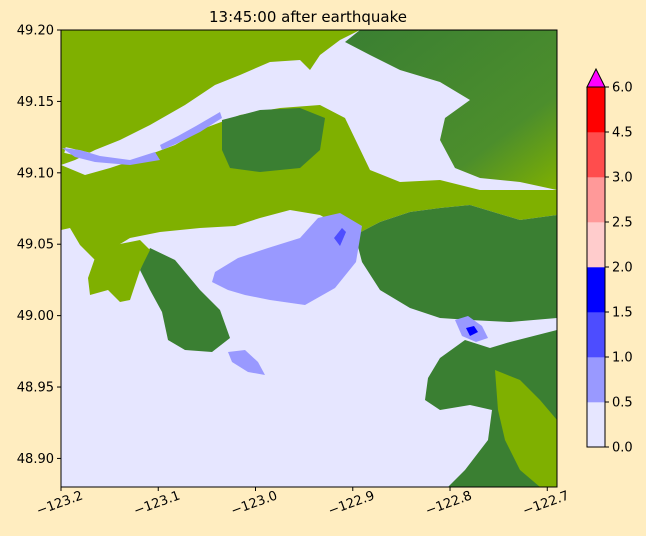 The image size is (646, 536). What do you see at coordinates (185, 300) in the screenshot?
I see `land-upland-tsawwassen` at bounding box center [185, 300].